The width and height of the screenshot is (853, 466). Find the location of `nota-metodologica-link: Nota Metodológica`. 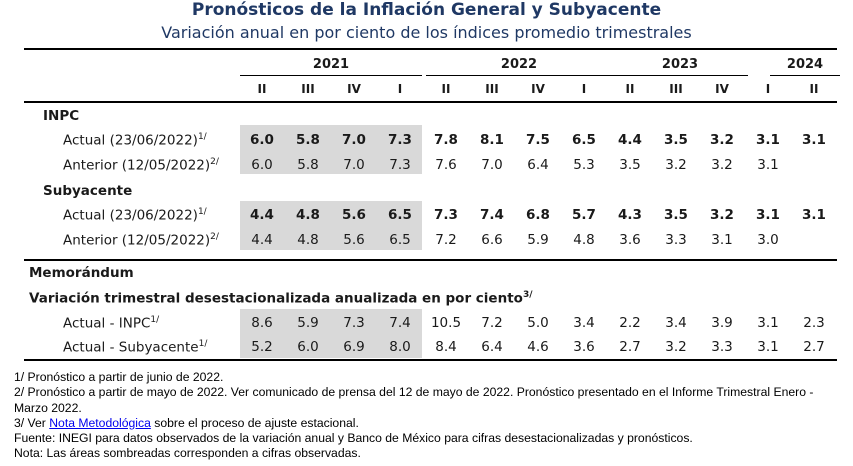

nota-metodologica-link: Nota Metodológica is located at coordinates (100, 422).